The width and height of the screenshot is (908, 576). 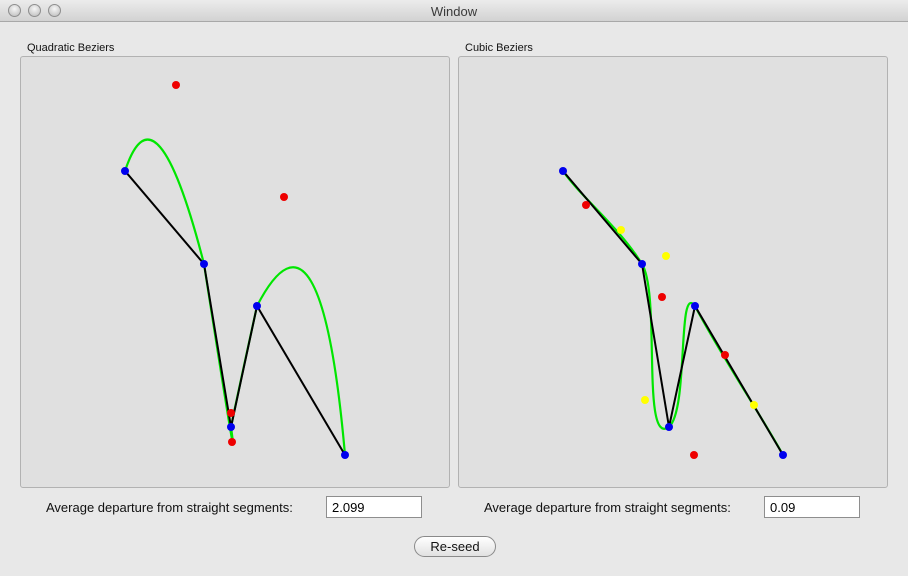 I want to click on quadratic-departure-field, so click(x=374, y=507).